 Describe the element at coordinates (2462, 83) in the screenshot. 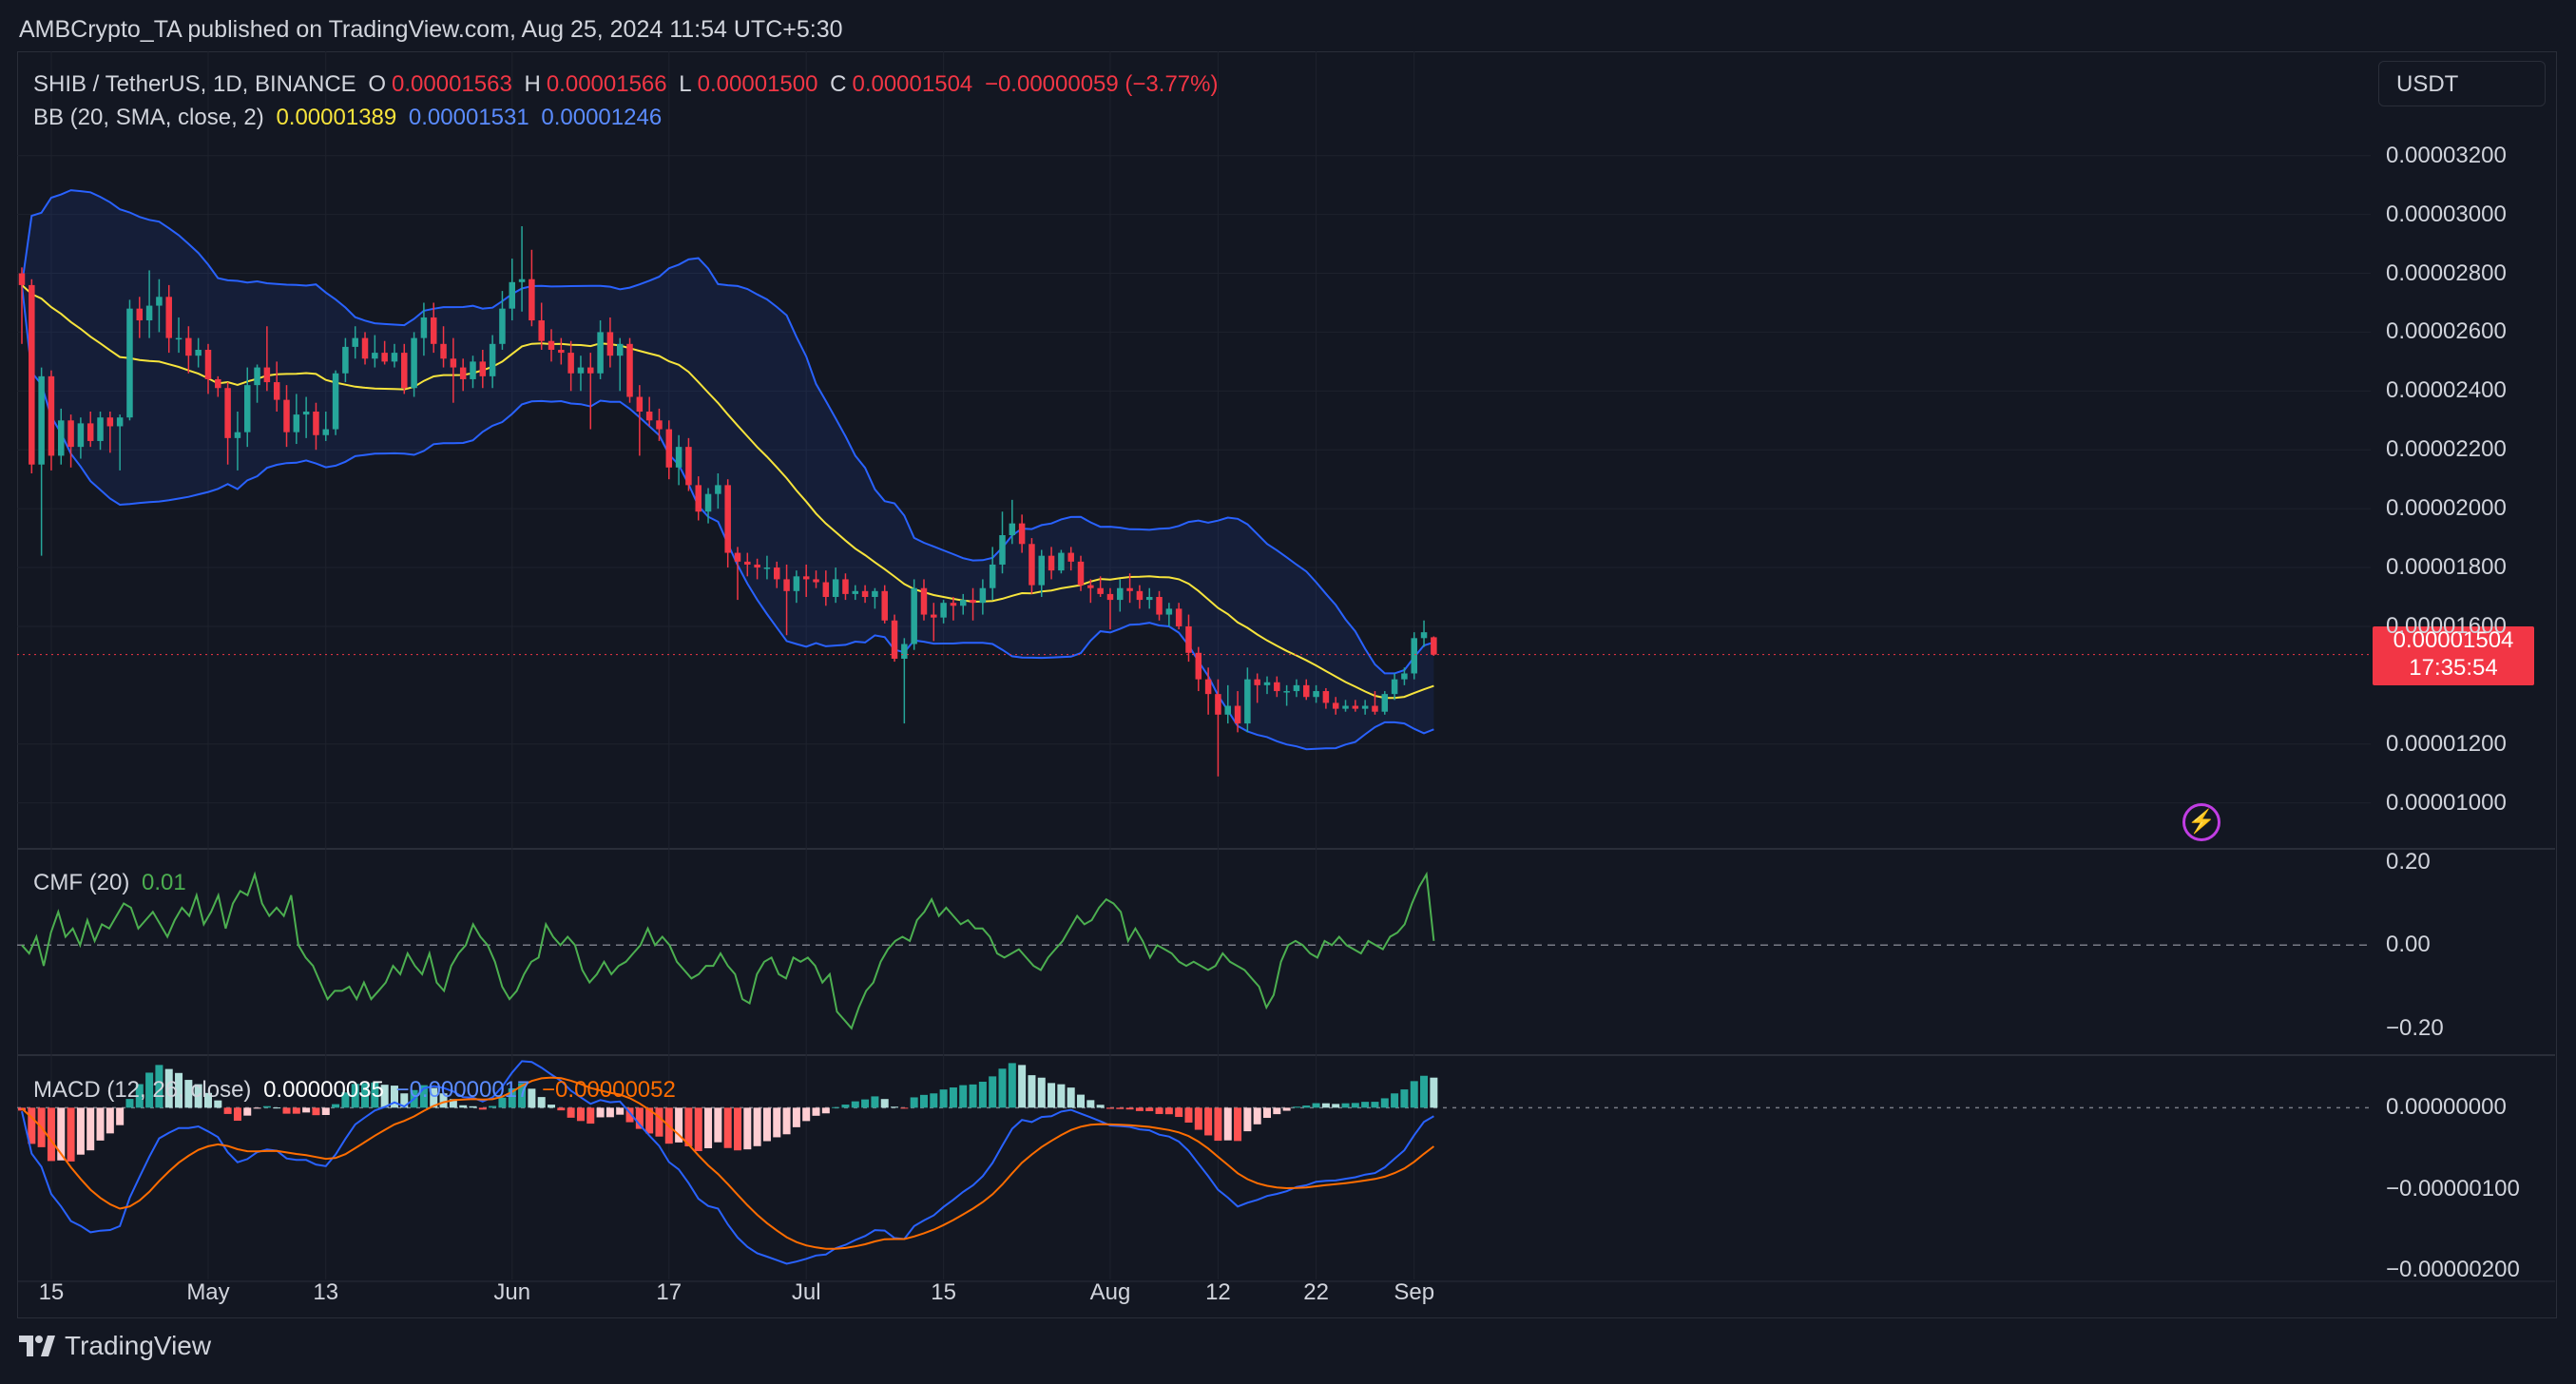

I see `currency-selector: USDT` at that location.